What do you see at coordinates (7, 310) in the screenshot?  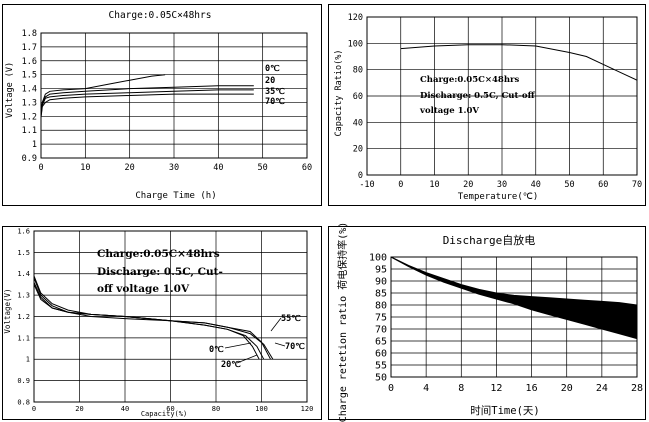 I see `y-axis-label: Voltage(V)` at bounding box center [7, 310].